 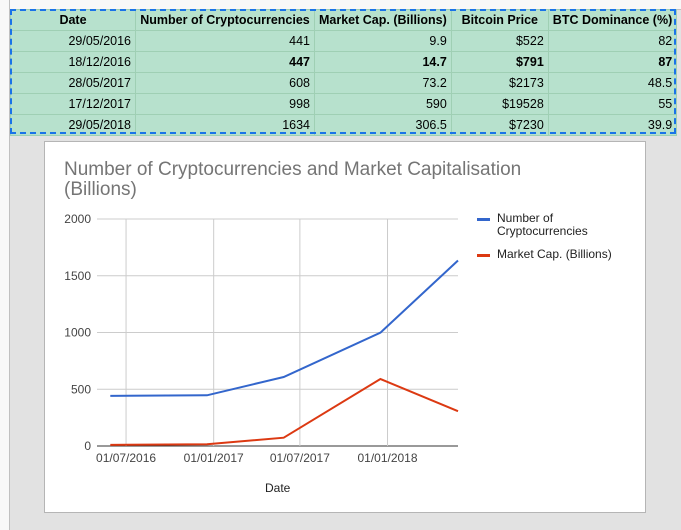 I want to click on cell-btc-dominance: 39.9, so click(x=612, y=125).